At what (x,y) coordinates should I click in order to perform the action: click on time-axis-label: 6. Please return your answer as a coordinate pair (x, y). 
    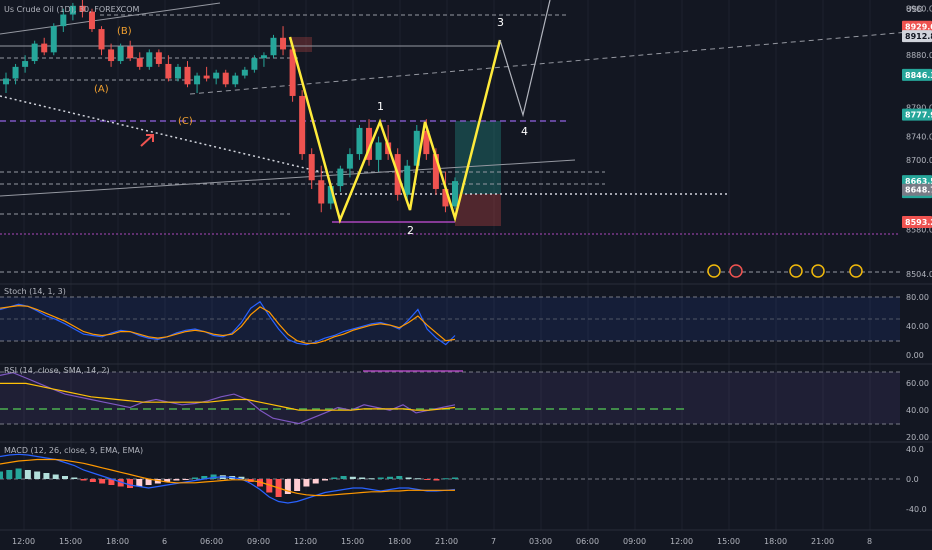
    Looking at the image, I should click on (164, 541).